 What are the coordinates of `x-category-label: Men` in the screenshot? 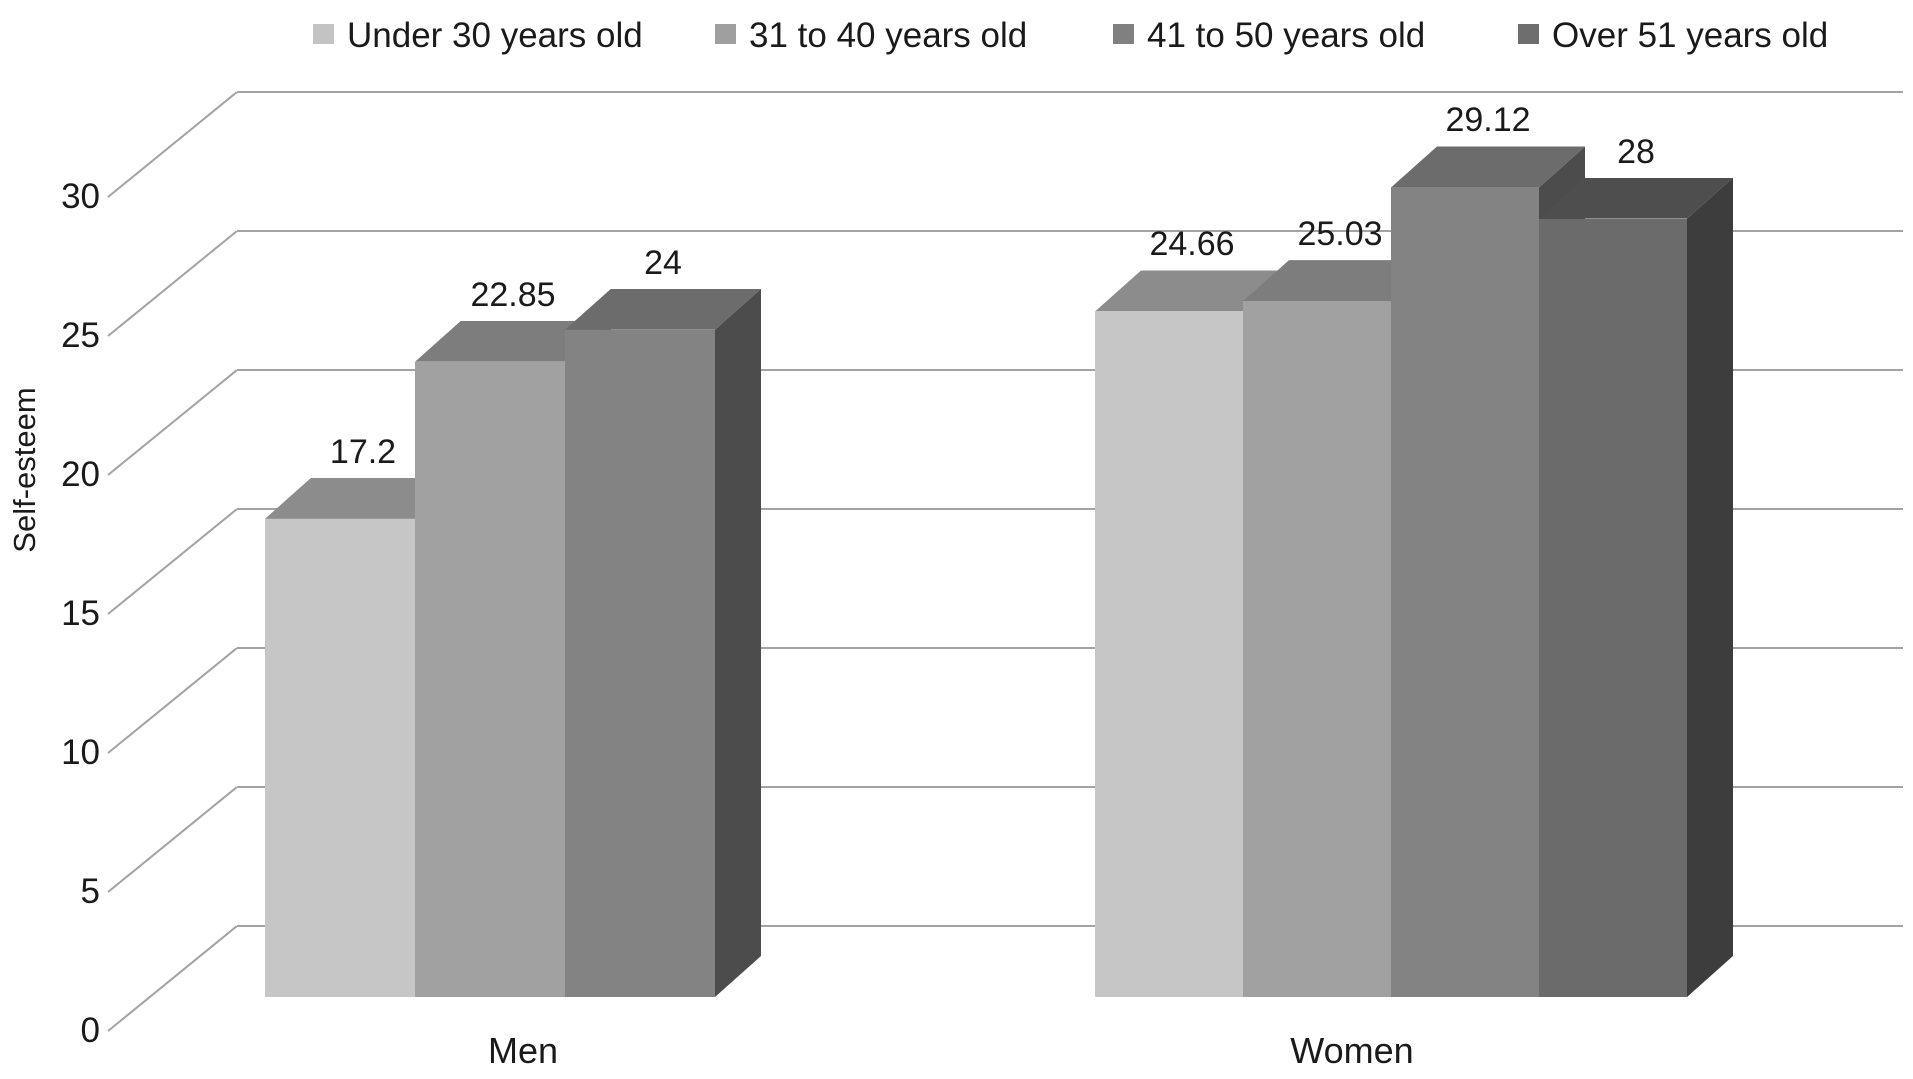 It's located at (523, 1050).